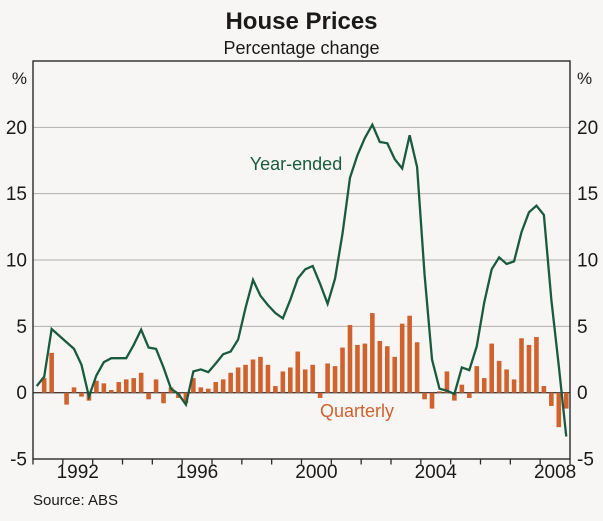 The width and height of the screenshot is (603, 521). I want to click on x-axis-label: 1996, so click(197, 472).